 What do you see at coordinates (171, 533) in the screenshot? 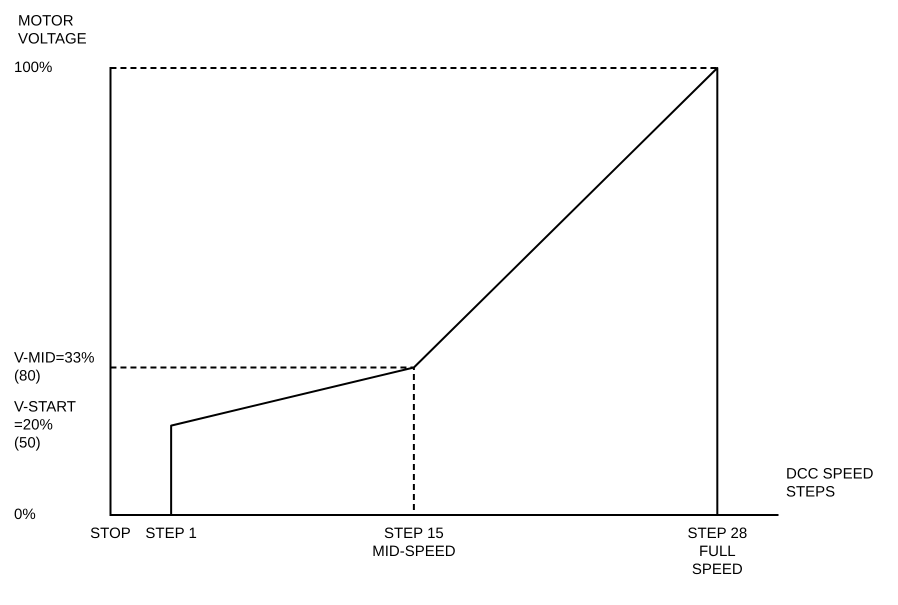
I see `x-tick-label: STEP 1` at bounding box center [171, 533].